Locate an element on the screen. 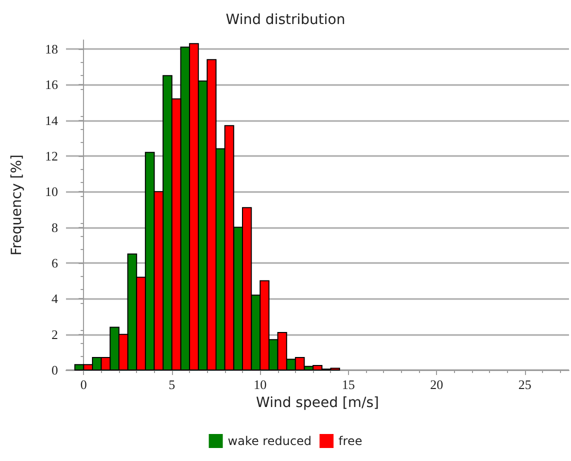 The image size is (571, 461). x-axis-title: Wind speed [m/s] is located at coordinates (317, 403).